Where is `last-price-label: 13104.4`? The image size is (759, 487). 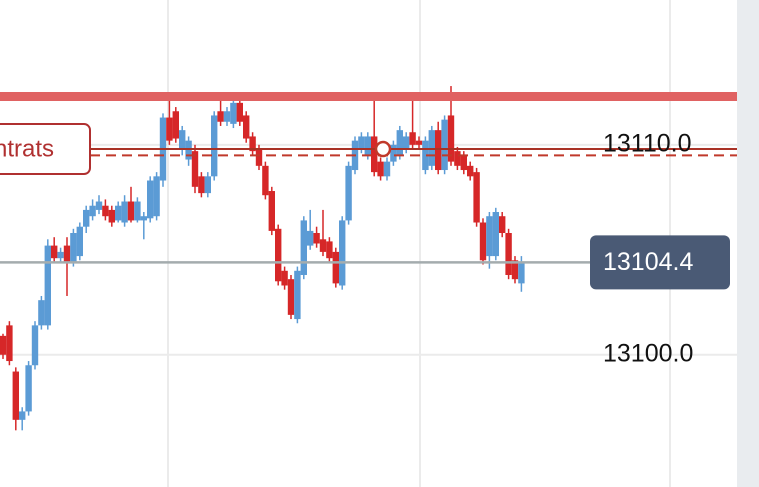
last-price-label: 13104.4 is located at coordinates (648, 262).